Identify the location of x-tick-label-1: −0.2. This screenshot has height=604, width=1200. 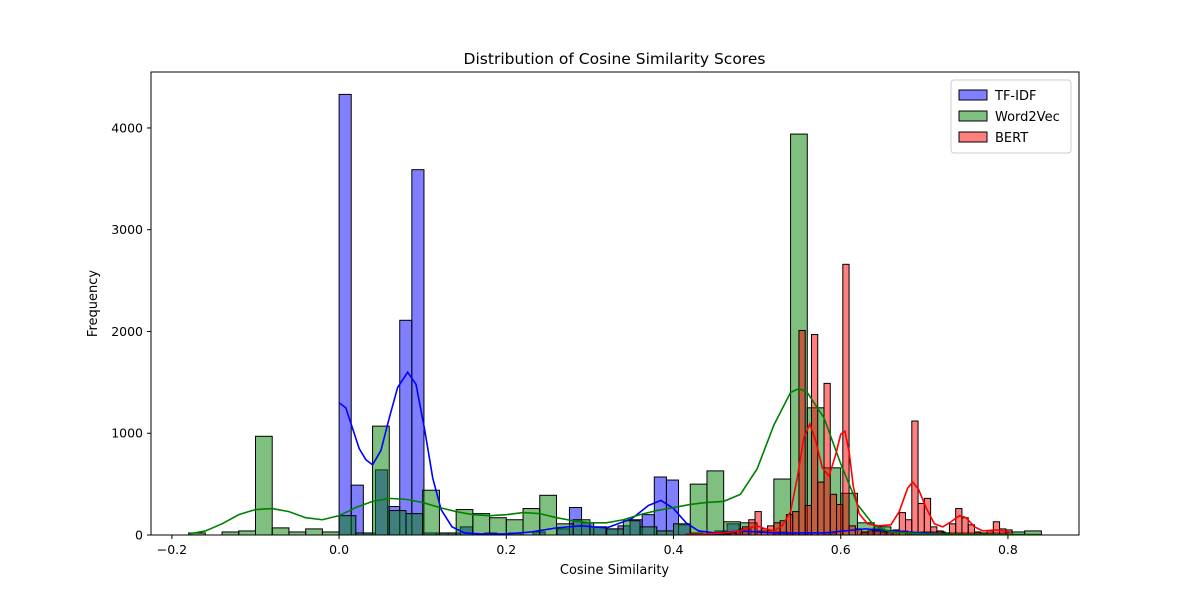
(172, 549).